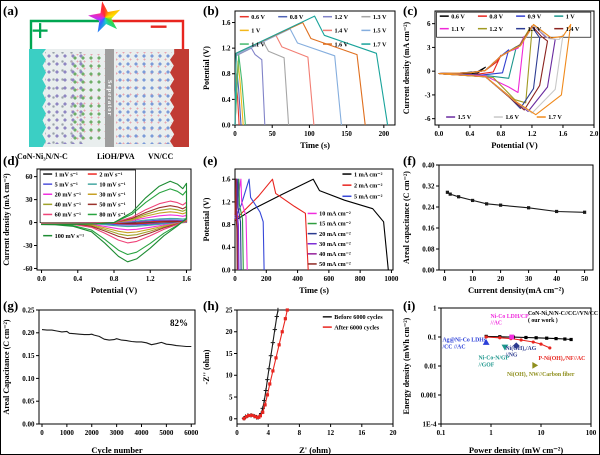 This screenshot has width=600, height=455. What do you see at coordinates (309, 134) in the screenshot?
I see `x-tick-label: 100` at bounding box center [309, 134].